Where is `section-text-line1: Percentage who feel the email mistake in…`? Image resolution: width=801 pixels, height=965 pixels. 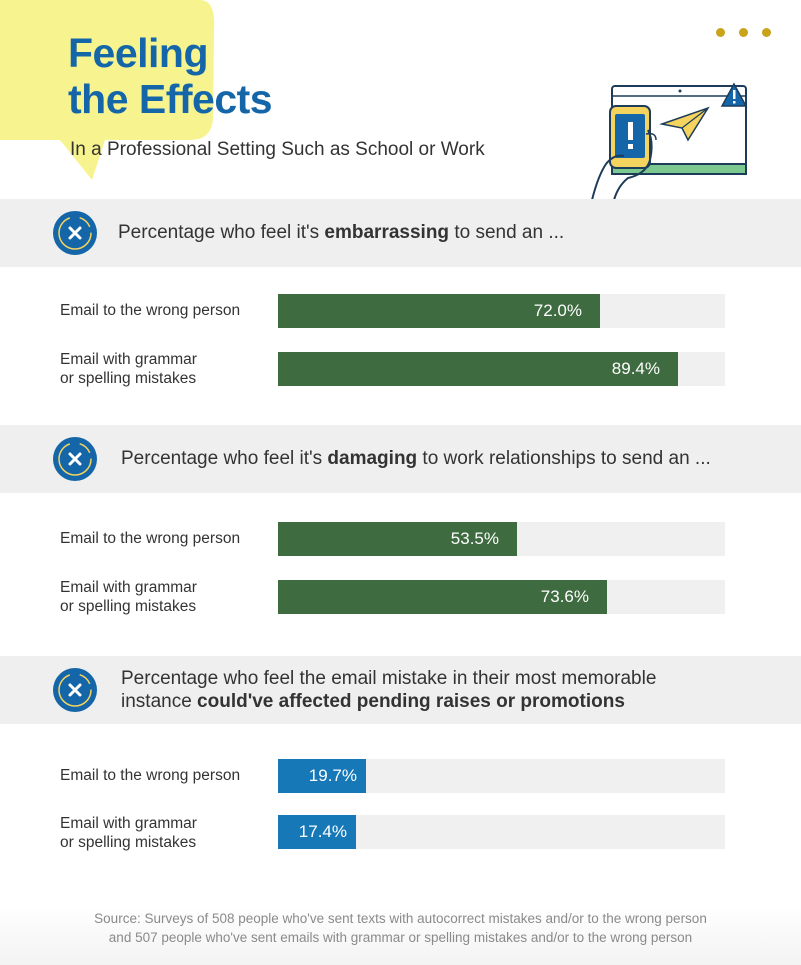 section-text-line1: Percentage who feel the email mistake in… is located at coordinates (389, 678).